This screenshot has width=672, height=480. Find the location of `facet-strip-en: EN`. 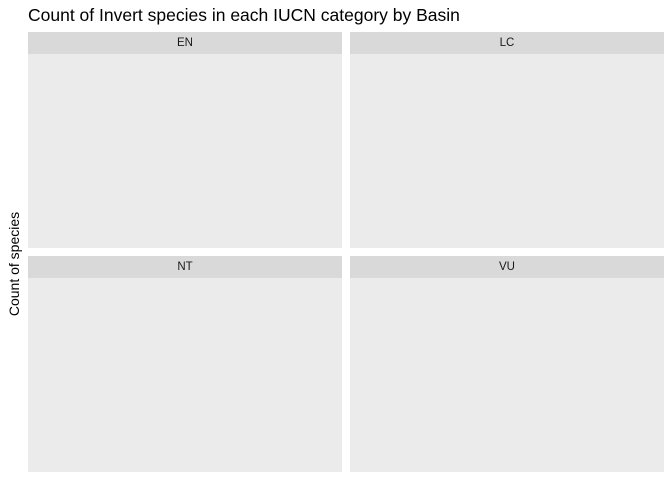

facet-strip-en: EN is located at coordinates (185, 43).